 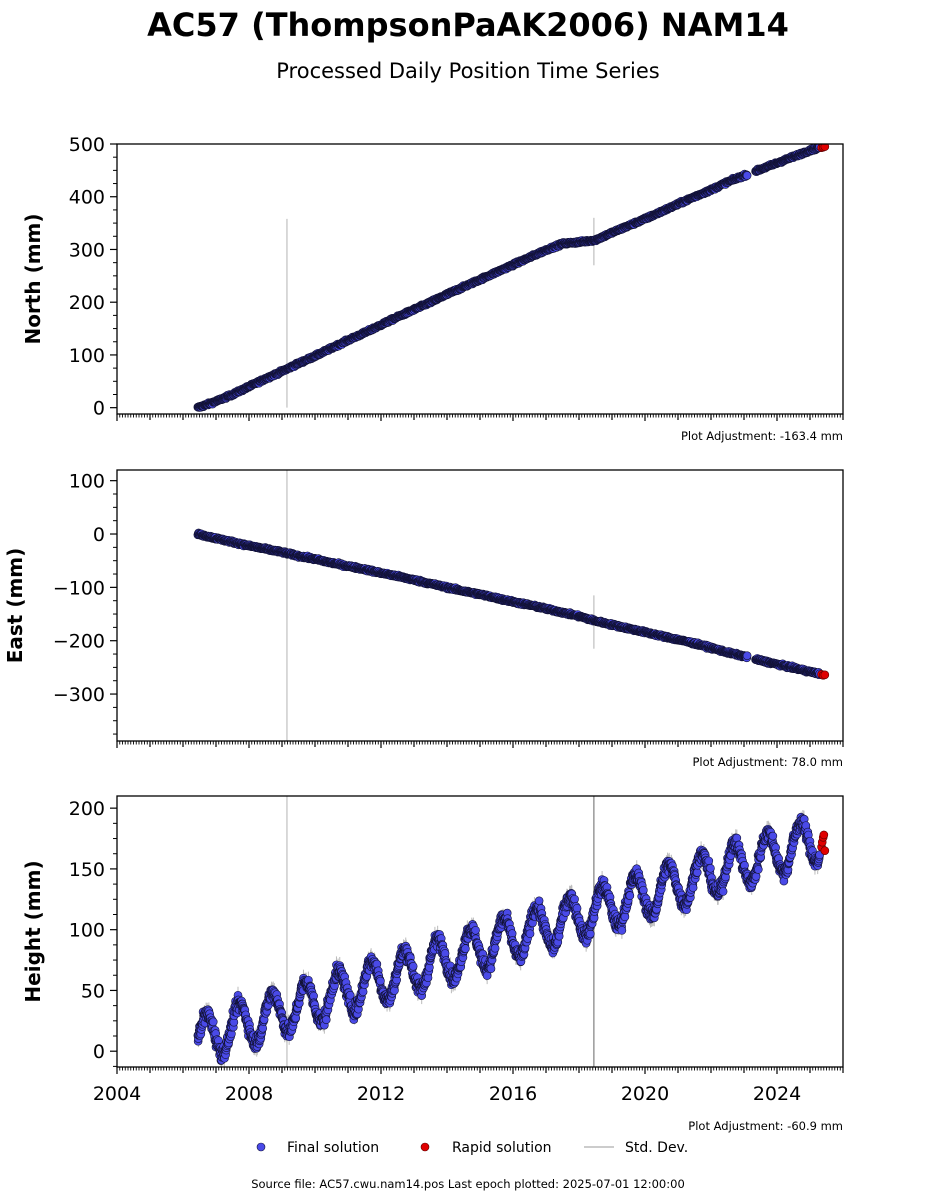 What do you see at coordinates (33, 278) in the screenshot?
I see `north-y-axis-label: North (mm)` at bounding box center [33, 278].